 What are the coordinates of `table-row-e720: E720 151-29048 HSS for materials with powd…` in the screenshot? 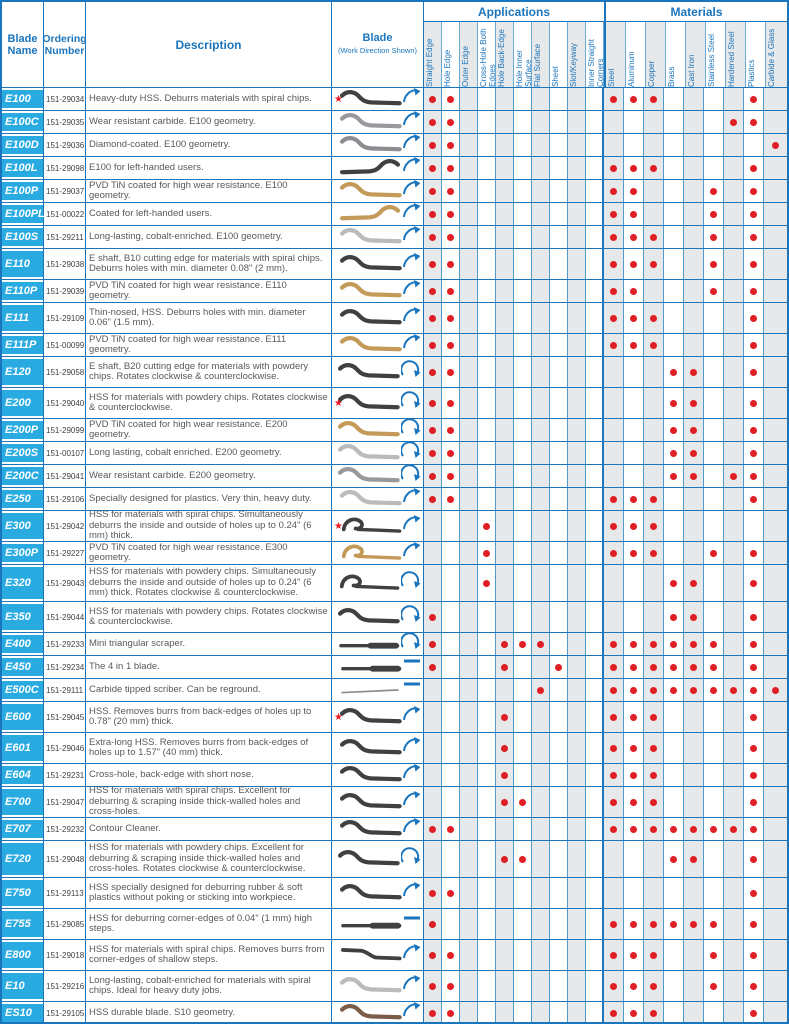 It's located at (394, 859).